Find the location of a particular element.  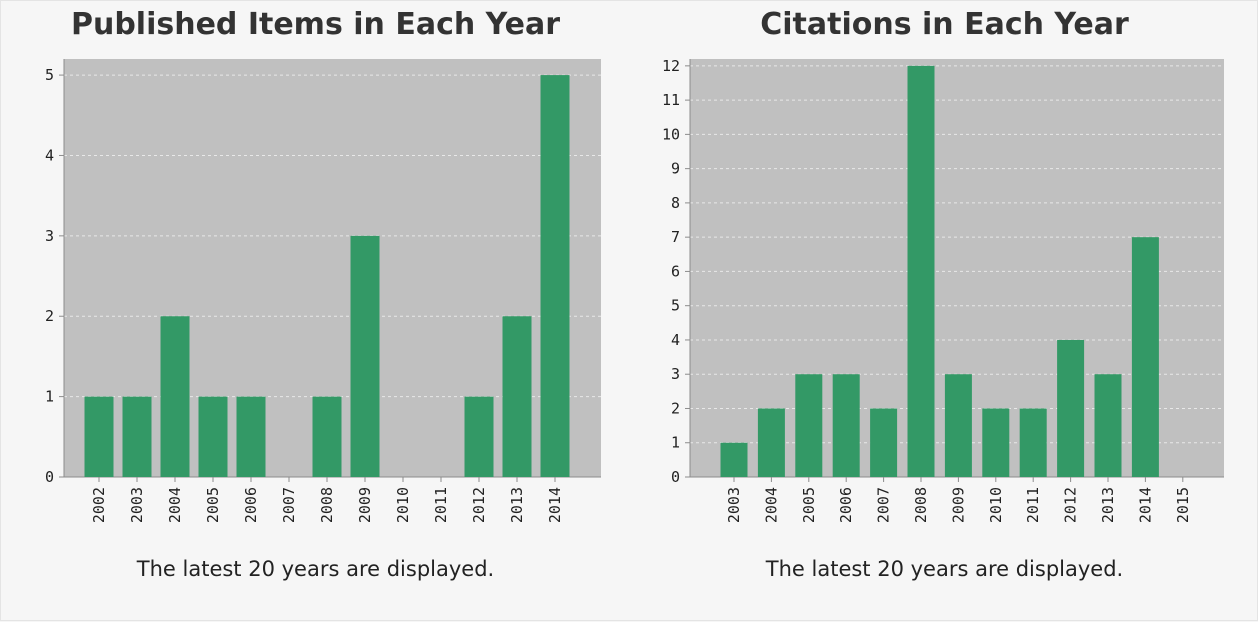

y-tick-label: 8 is located at coordinates (675, 203).